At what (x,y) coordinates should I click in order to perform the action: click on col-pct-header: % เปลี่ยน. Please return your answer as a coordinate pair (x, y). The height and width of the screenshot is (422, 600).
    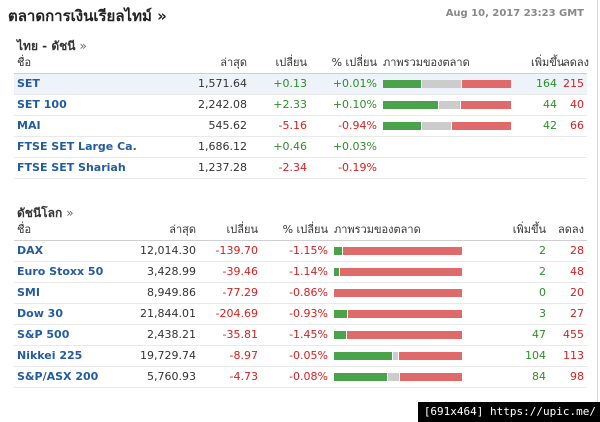
    Looking at the image, I should click on (345, 62).